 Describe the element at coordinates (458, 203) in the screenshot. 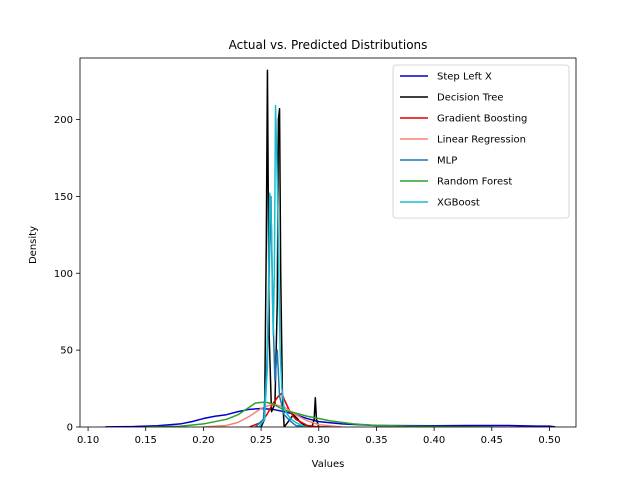

I see `legend-entry: XGBoost` at that location.